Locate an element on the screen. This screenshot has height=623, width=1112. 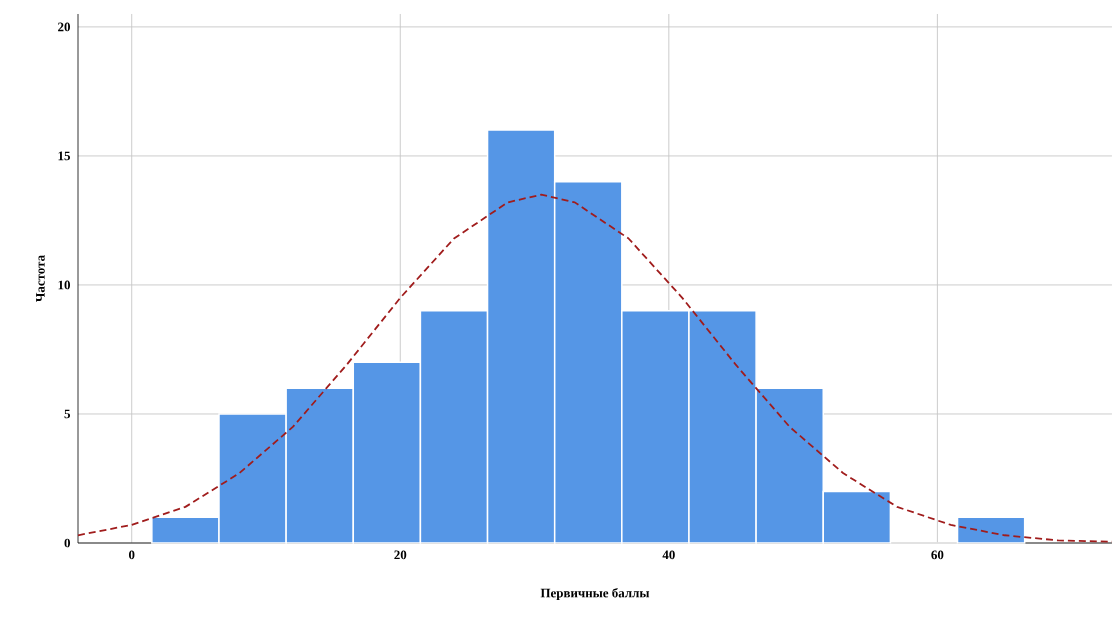
y-tick-label: 20 is located at coordinates (64, 27).